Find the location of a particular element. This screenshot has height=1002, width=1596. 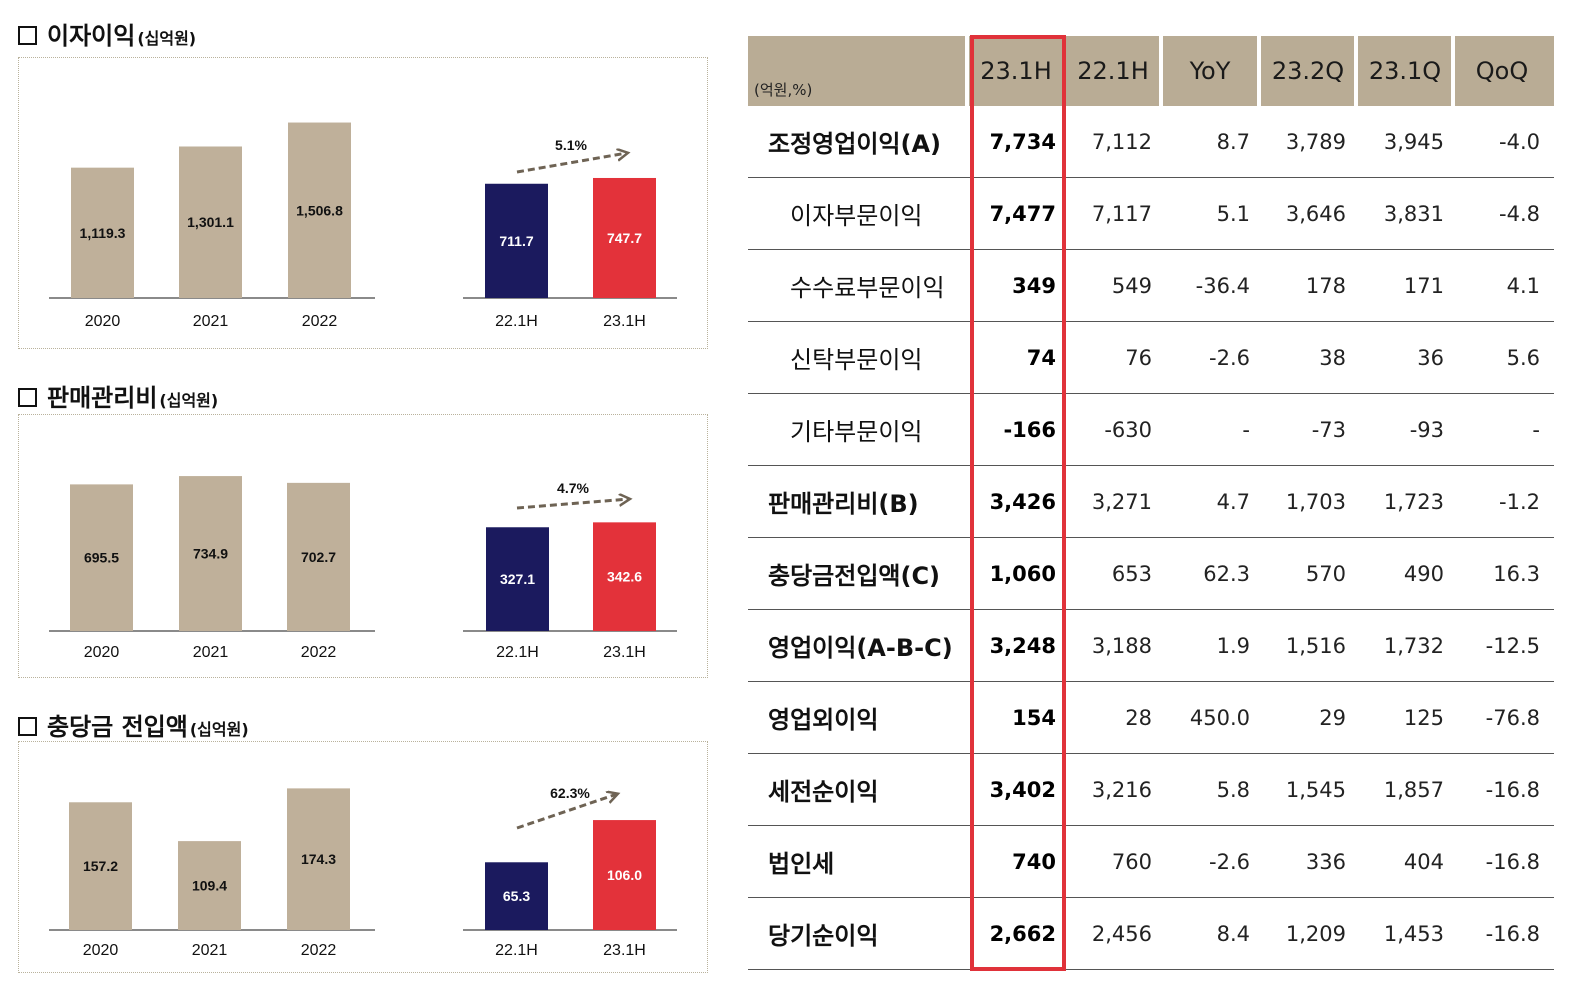

bar-value-label: 734.9 is located at coordinates (210, 554).